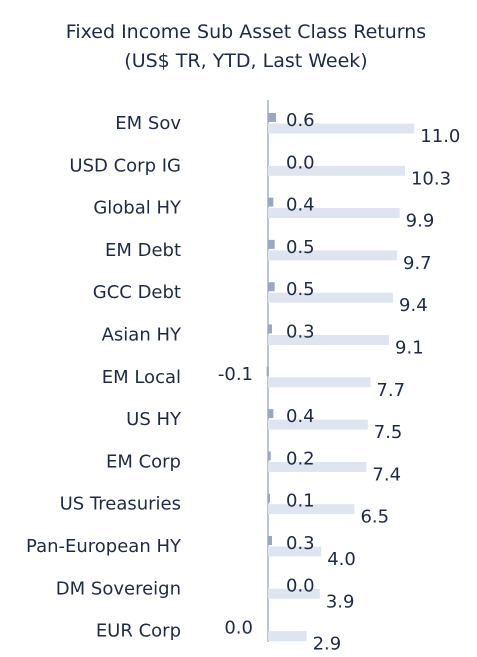 Image resolution: width=477 pixels, height=657 pixels. What do you see at coordinates (388, 432) in the screenshot?
I see `ytd-value-label: 7.5` at bounding box center [388, 432].